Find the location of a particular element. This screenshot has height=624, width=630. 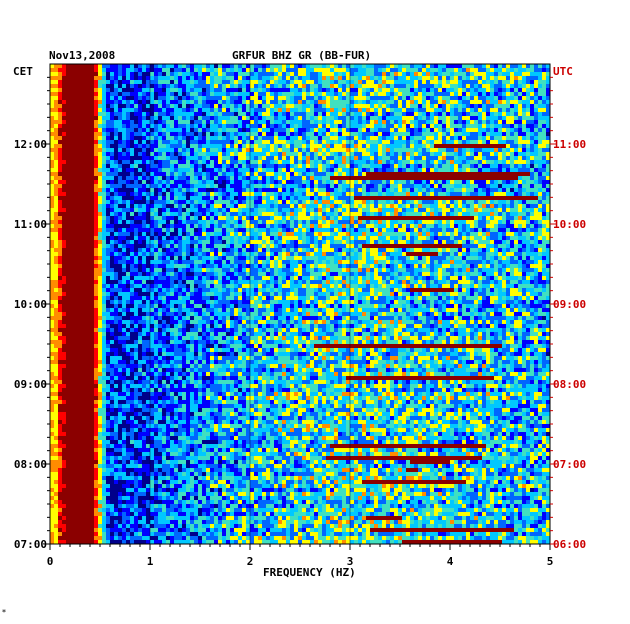

x-tick-label: 4 is located at coordinates (450, 561).